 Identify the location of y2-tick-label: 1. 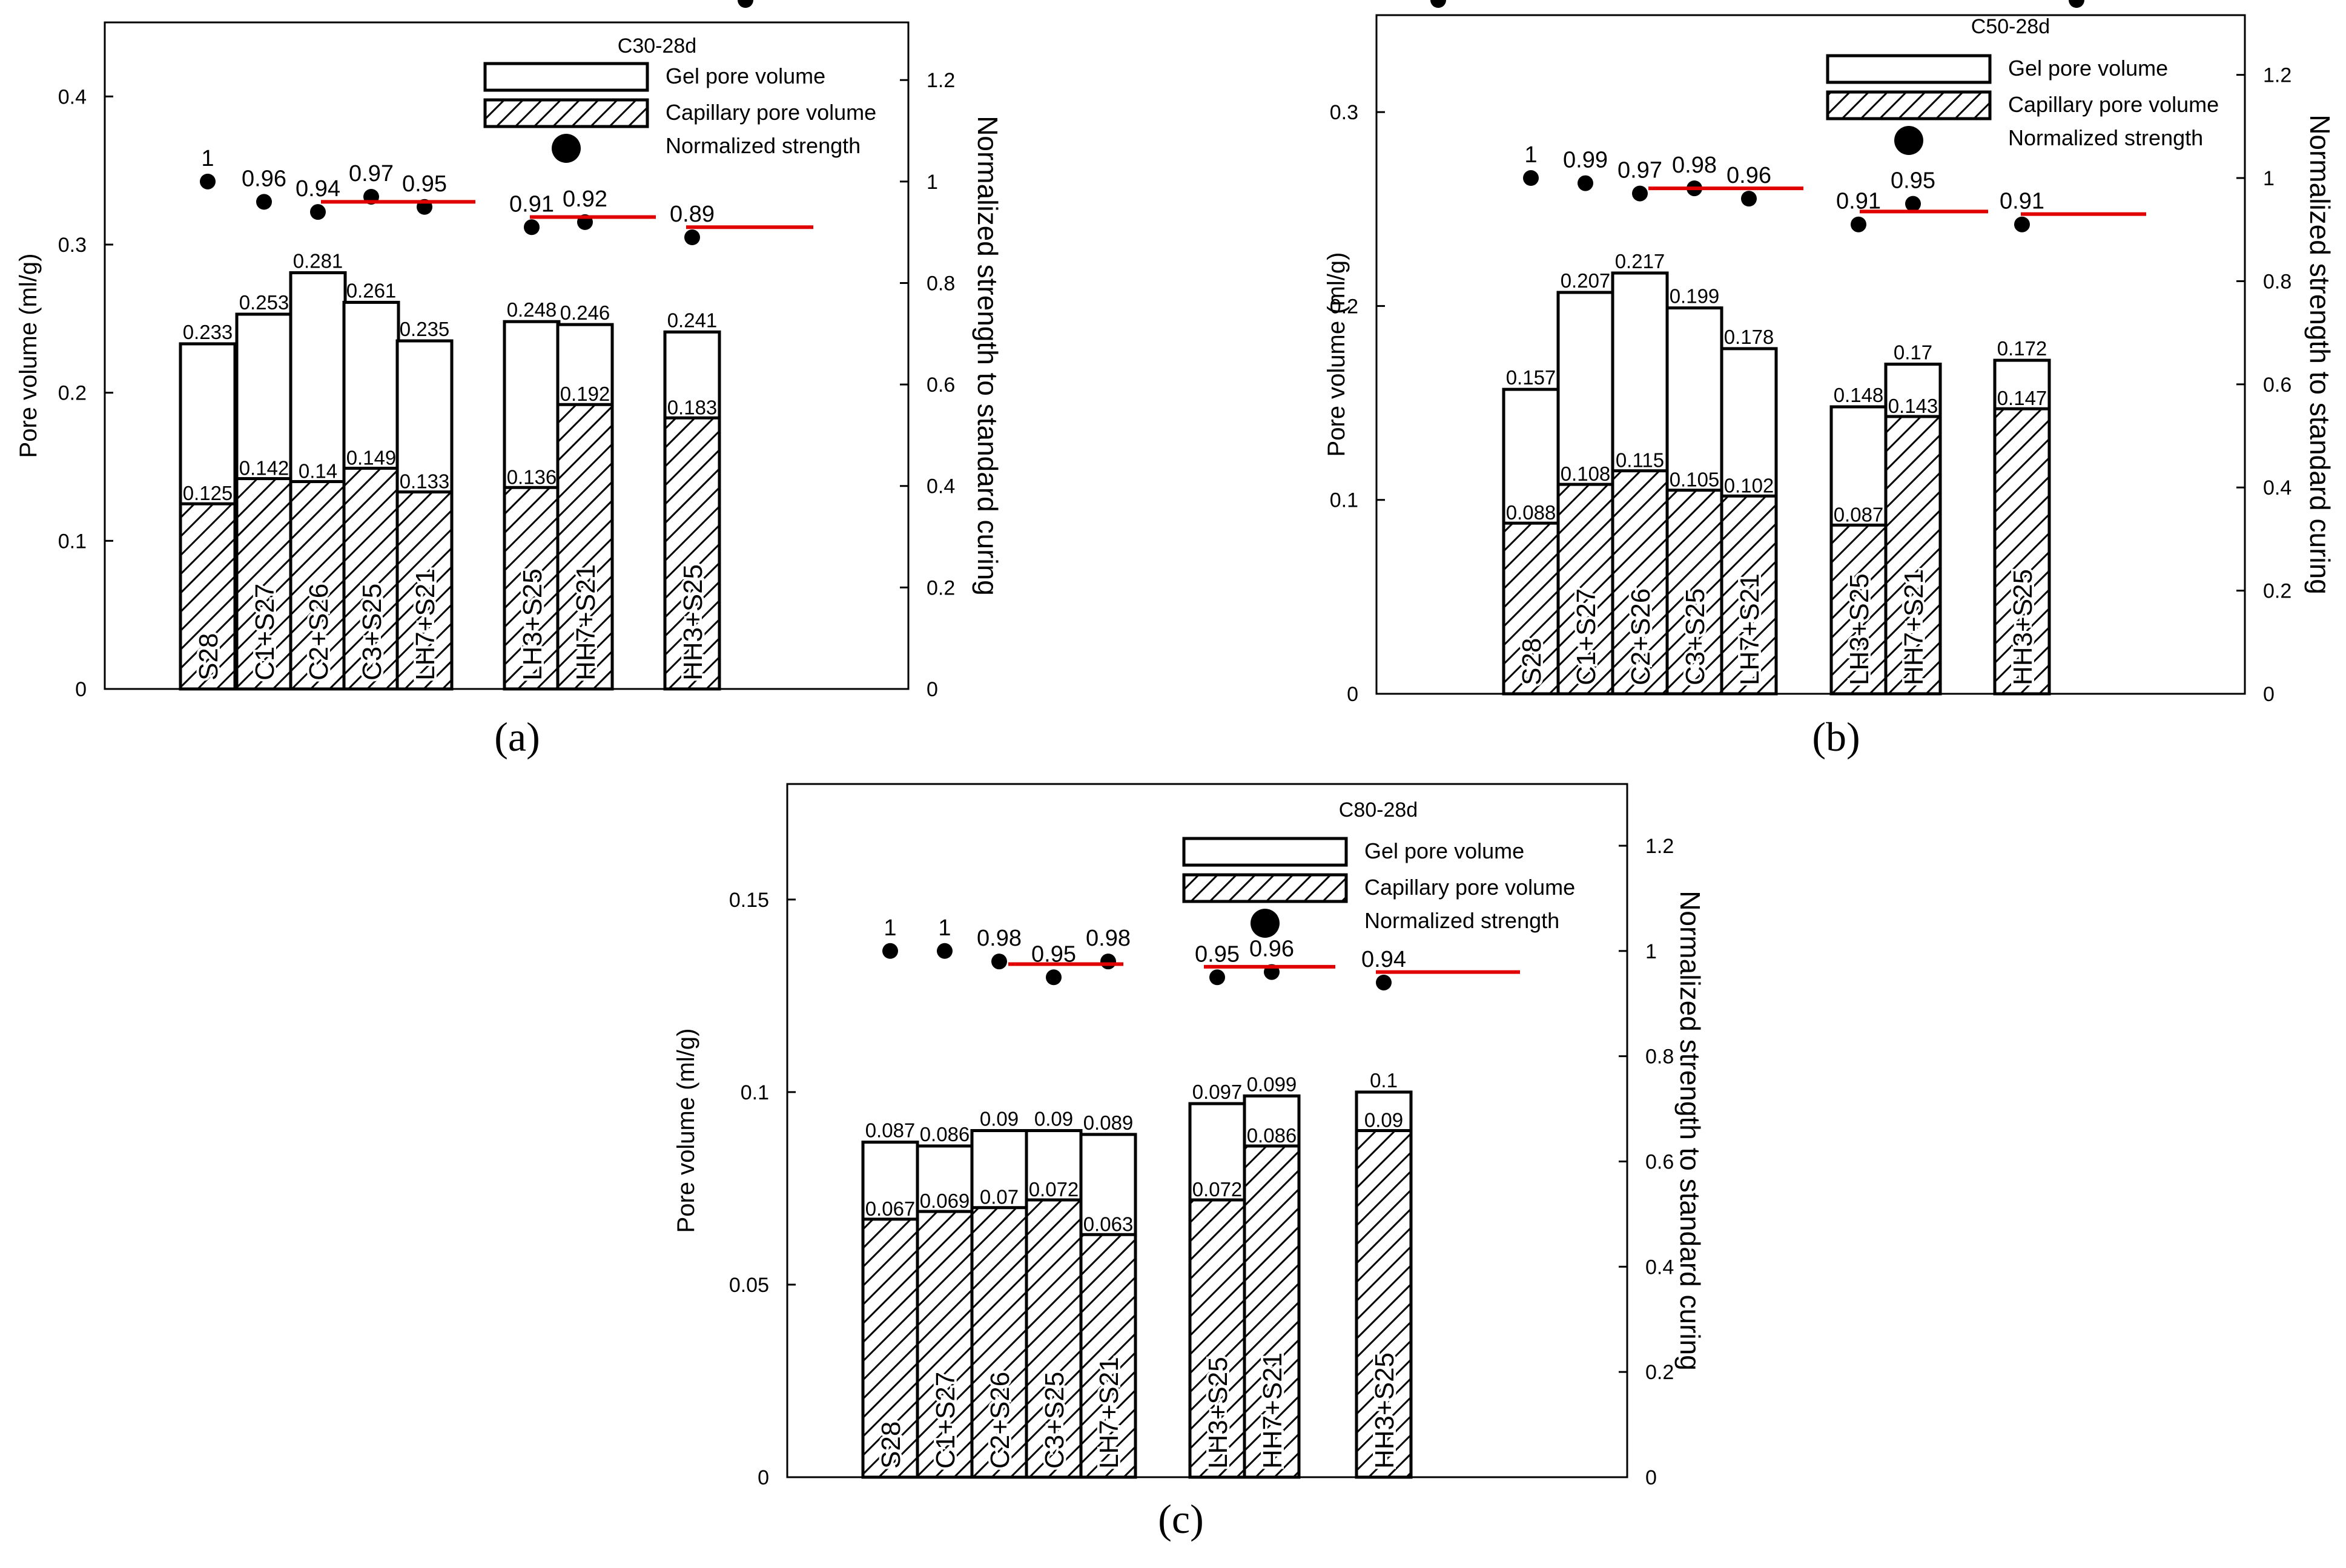
(932, 182).